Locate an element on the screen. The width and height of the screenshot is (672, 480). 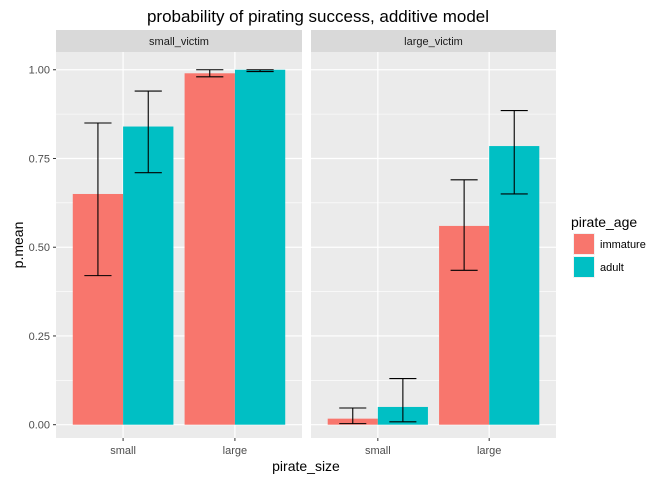
legend-label: immature is located at coordinates (623, 245).